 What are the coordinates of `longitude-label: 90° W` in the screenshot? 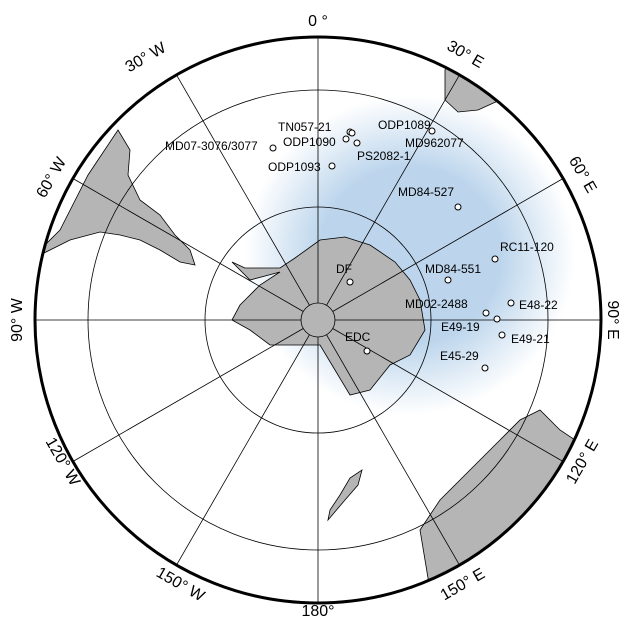 It's located at (17, 319).